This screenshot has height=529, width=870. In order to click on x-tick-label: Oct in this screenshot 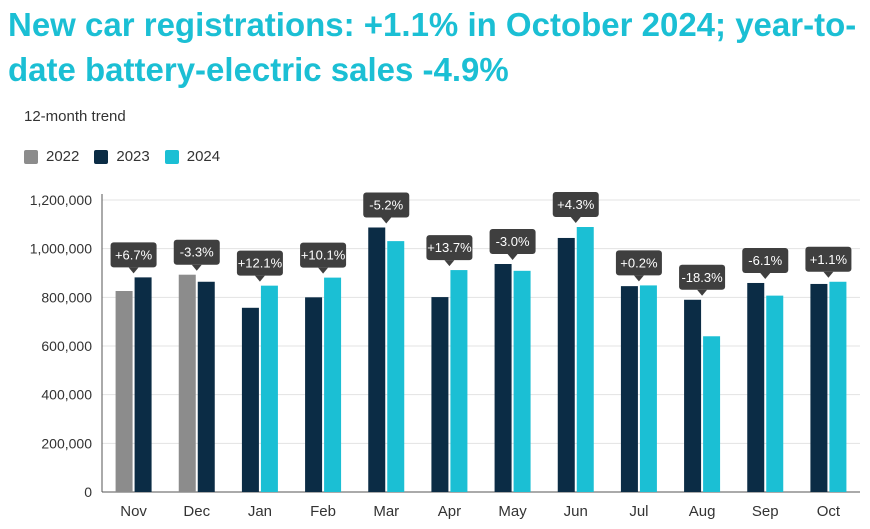, I will do `click(829, 511)`.